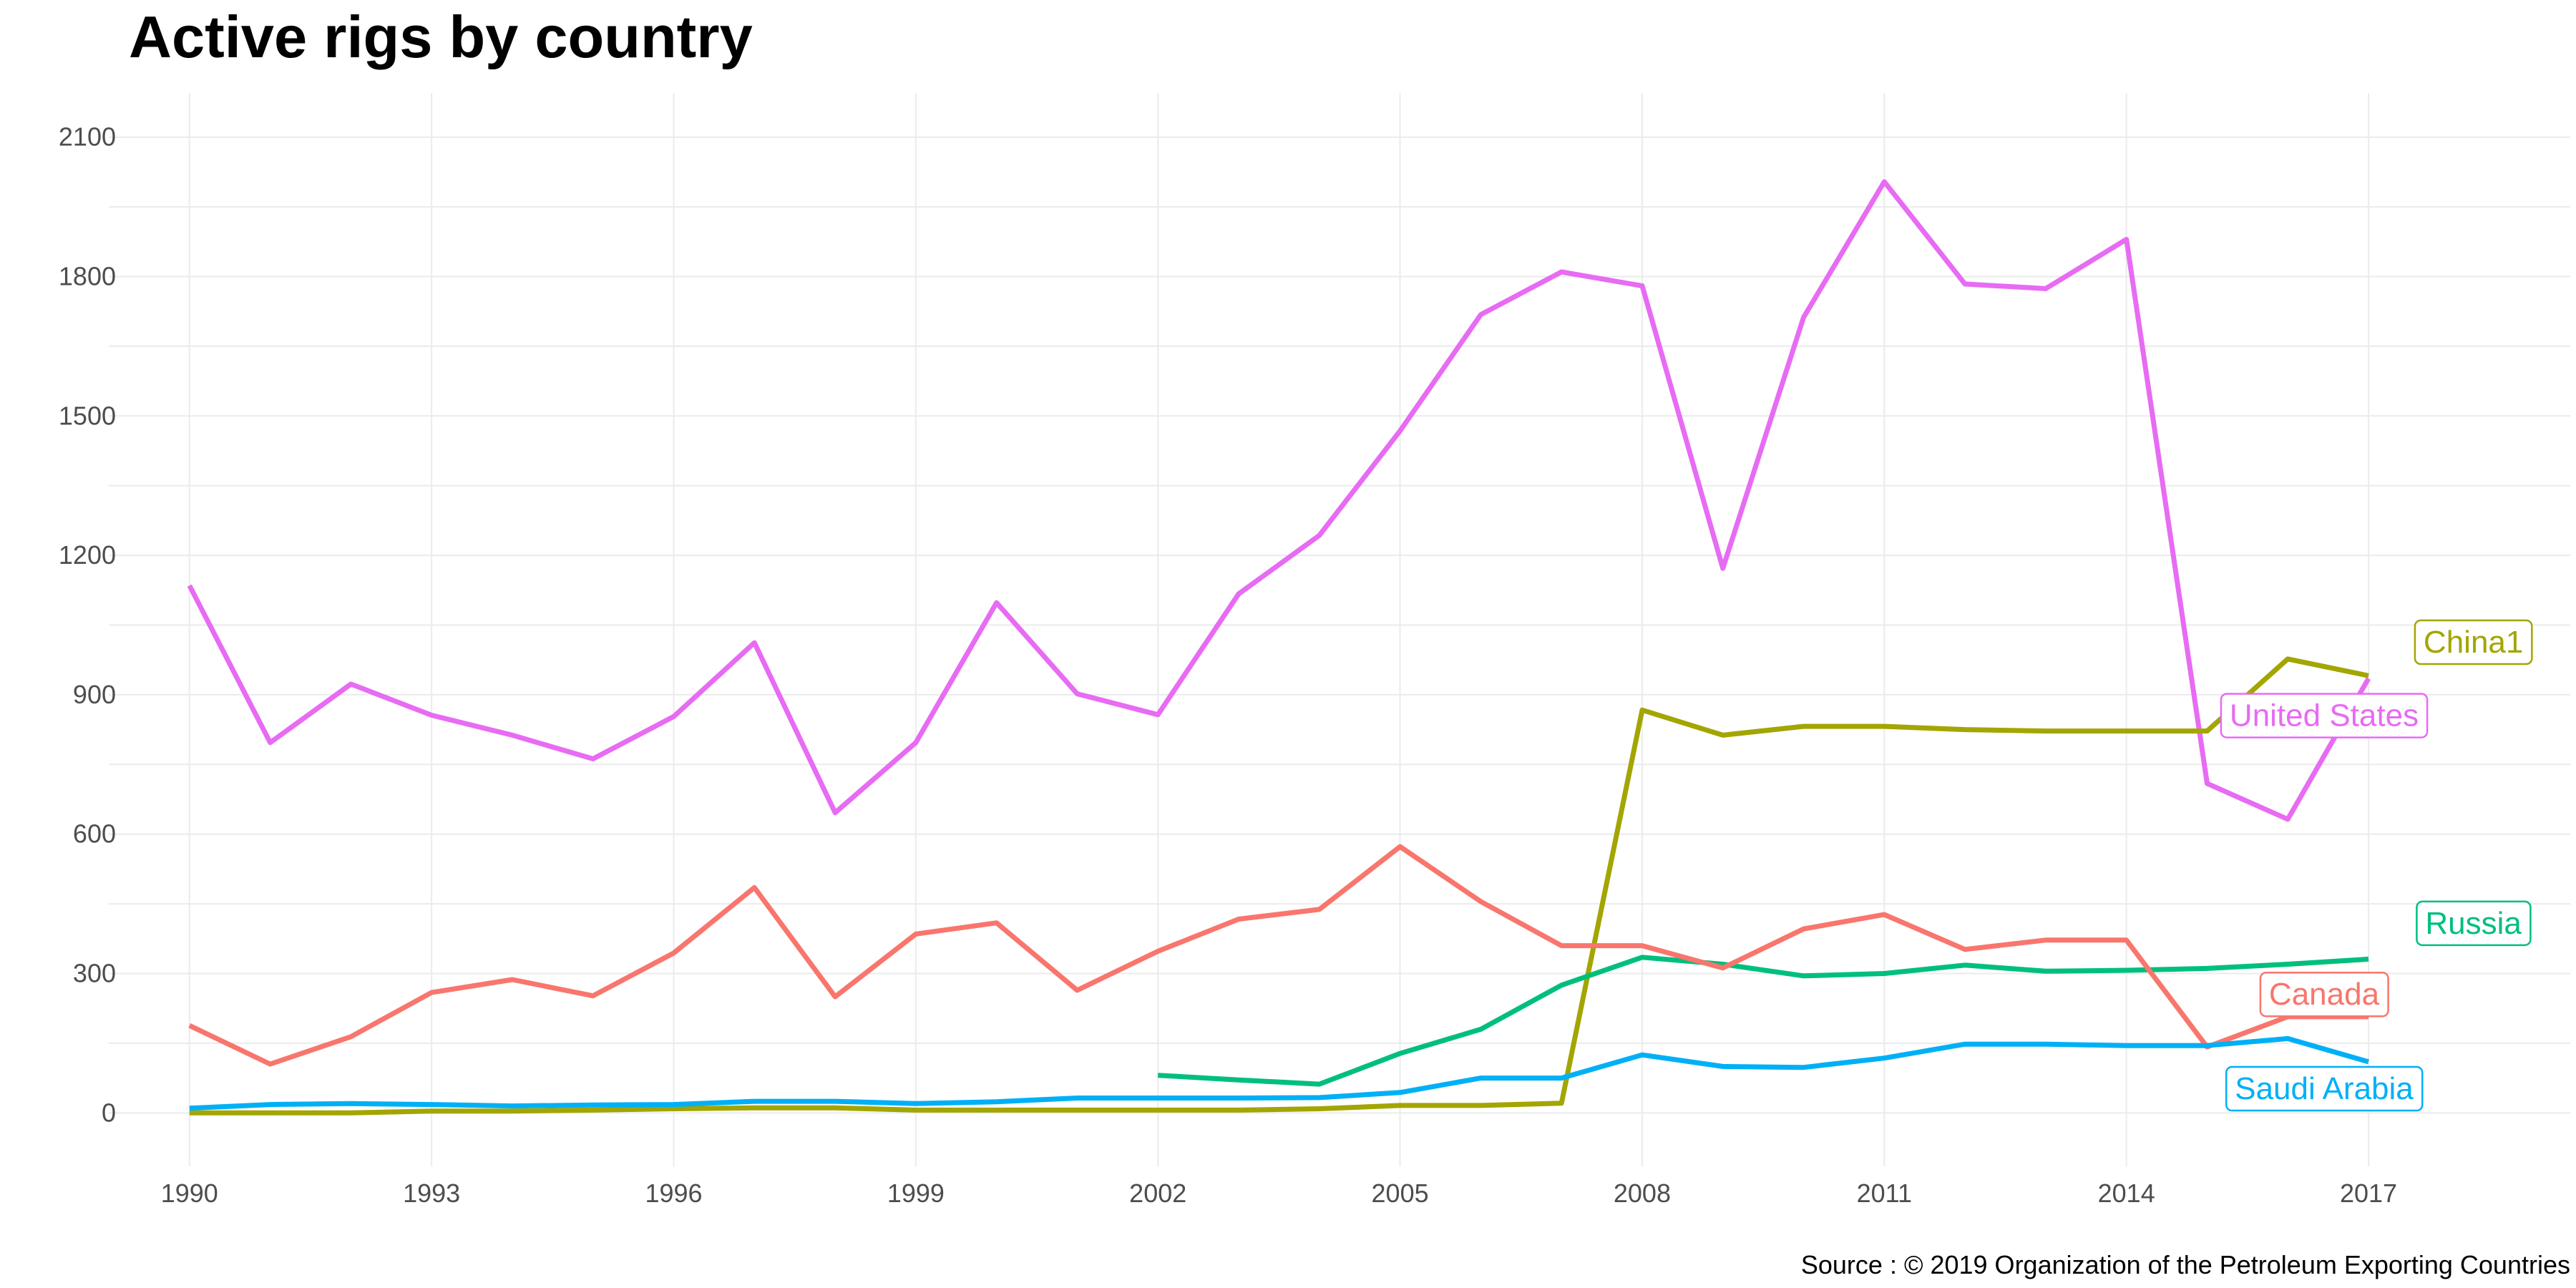 This screenshot has width=2576, height=1288. What do you see at coordinates (441, 37) in the screenshot?
I see `chart-title: Active rigs by country` at bounding box center [441, 37].